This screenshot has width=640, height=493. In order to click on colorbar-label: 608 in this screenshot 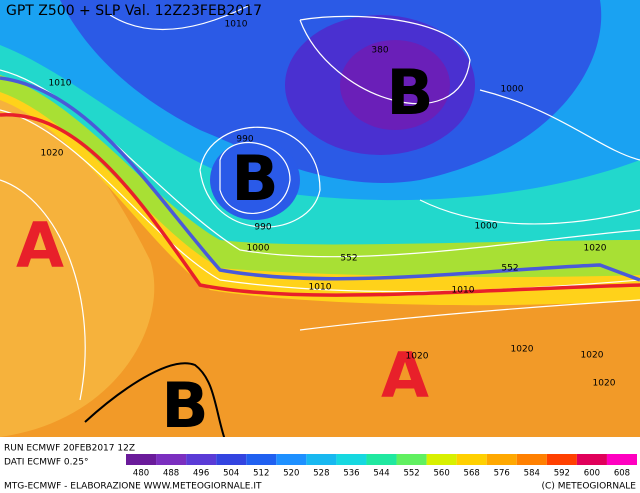, I will do `click(622, 474)`.